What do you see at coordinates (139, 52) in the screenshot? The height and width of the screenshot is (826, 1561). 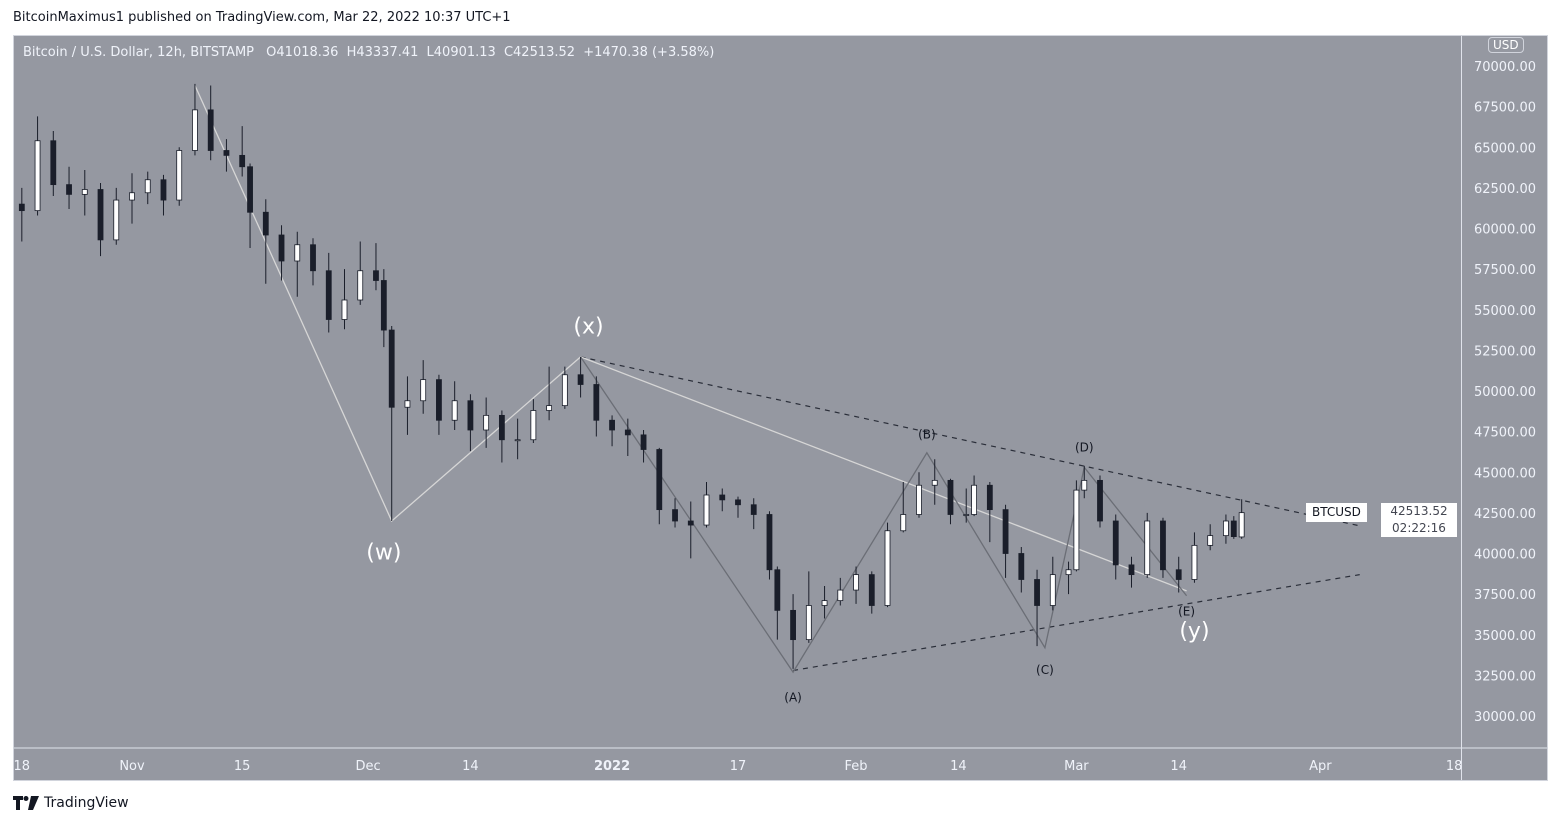 I see `symbol-title: Bitcoin / U.S. Dollar, 12h, BITSTAMP` at bounding box center [139, 52].